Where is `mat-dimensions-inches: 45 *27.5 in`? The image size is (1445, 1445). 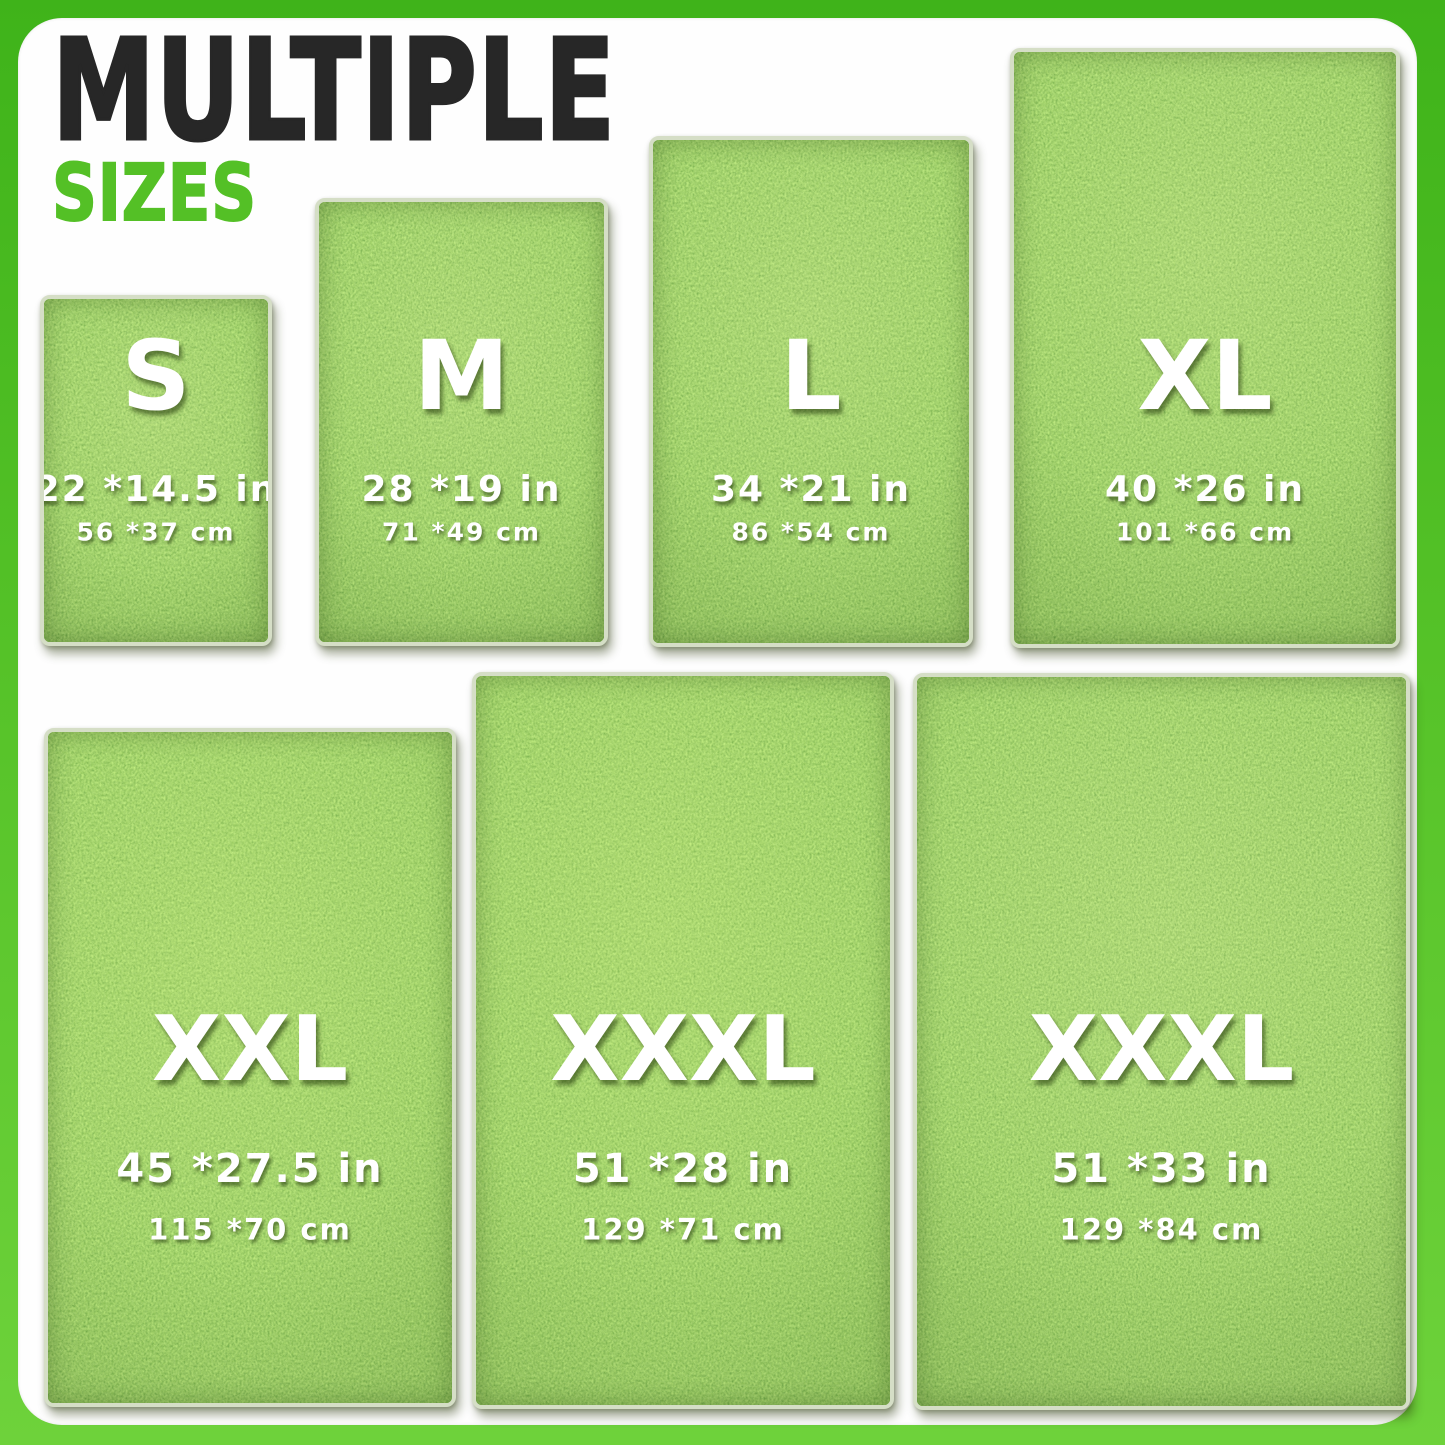
mat-dimensions-inches: 45 *27.5 in is located at coordinates (250, 1169).